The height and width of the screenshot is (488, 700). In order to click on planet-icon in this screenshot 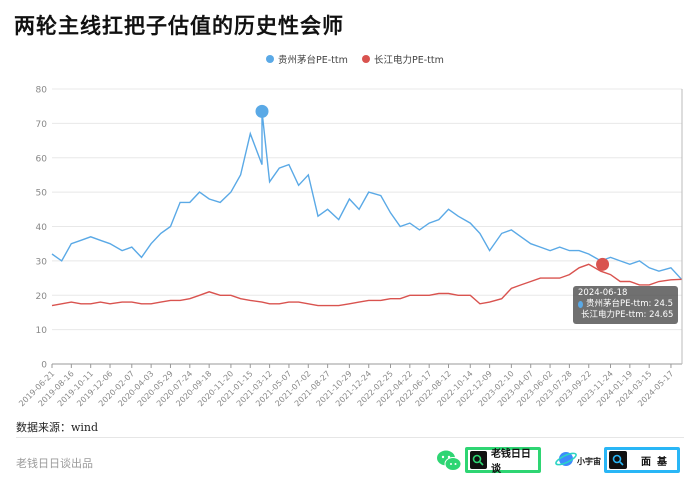, I will do `click(566, 459)`.